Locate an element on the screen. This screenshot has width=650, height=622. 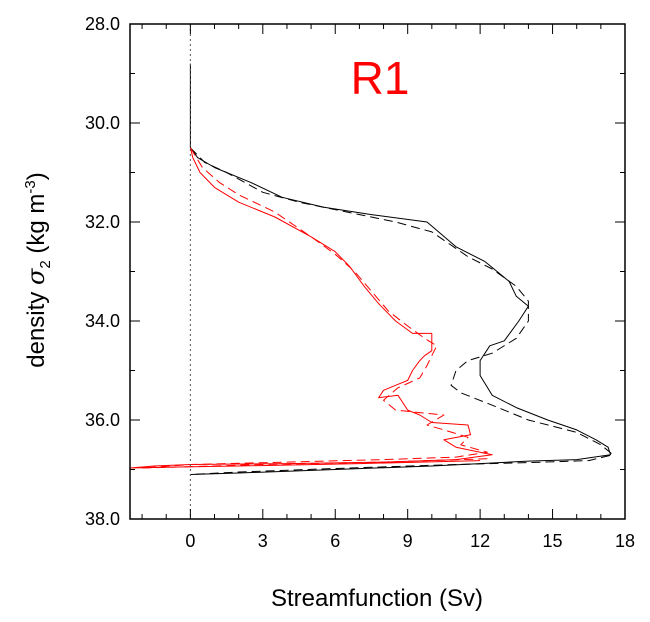
x-tick-label: 6 is located at coordinates (335, 541).